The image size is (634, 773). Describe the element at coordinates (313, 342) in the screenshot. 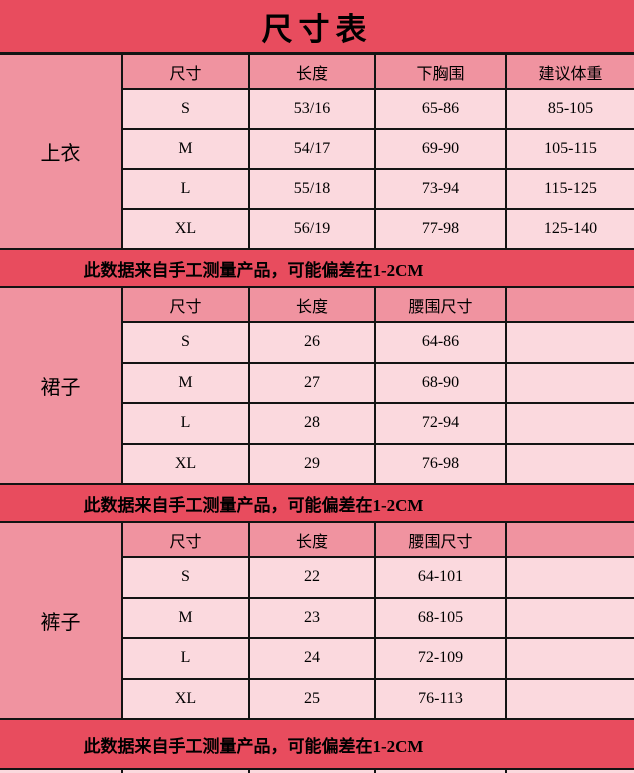

I see `cell-length: 26` at that location.